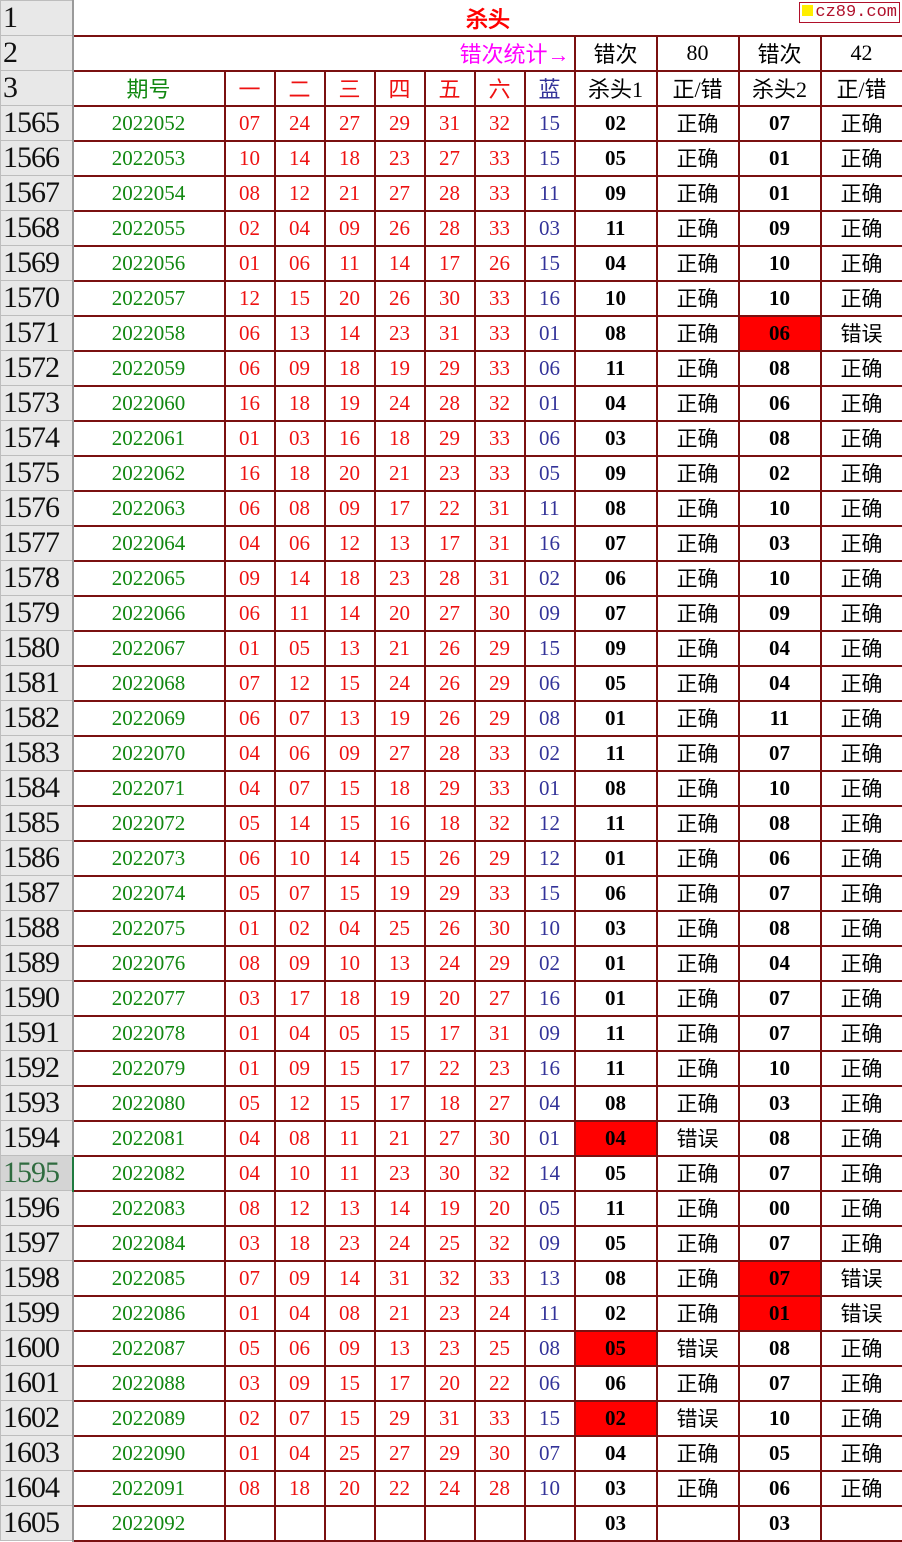 Image resolution: width=902 pixels, height=1542 pixels. Describe the element at coordinates (148, 963) in the screenshot. I see `issue-cell: 2022076` at that location.